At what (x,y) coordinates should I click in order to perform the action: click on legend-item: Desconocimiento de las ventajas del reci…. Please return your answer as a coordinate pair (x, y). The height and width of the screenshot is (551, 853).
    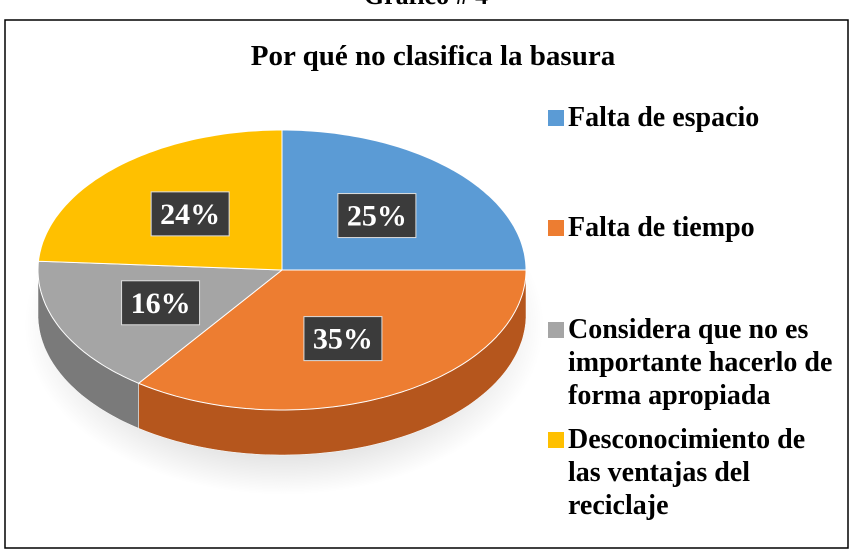
    Looking at the image, I should click on (692, 472).